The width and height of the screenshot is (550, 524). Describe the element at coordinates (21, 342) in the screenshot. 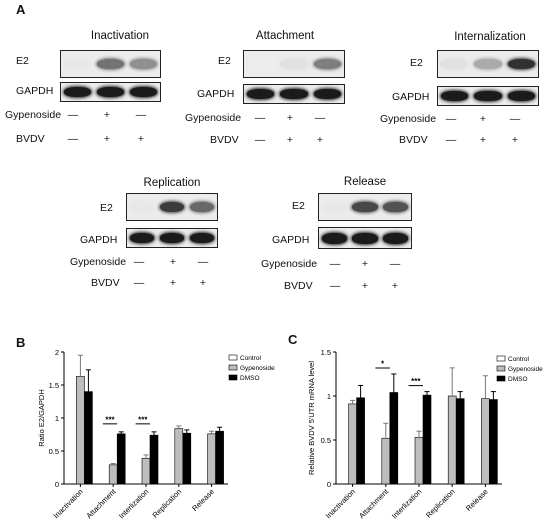

I see `panel-b-label: B` at that location.